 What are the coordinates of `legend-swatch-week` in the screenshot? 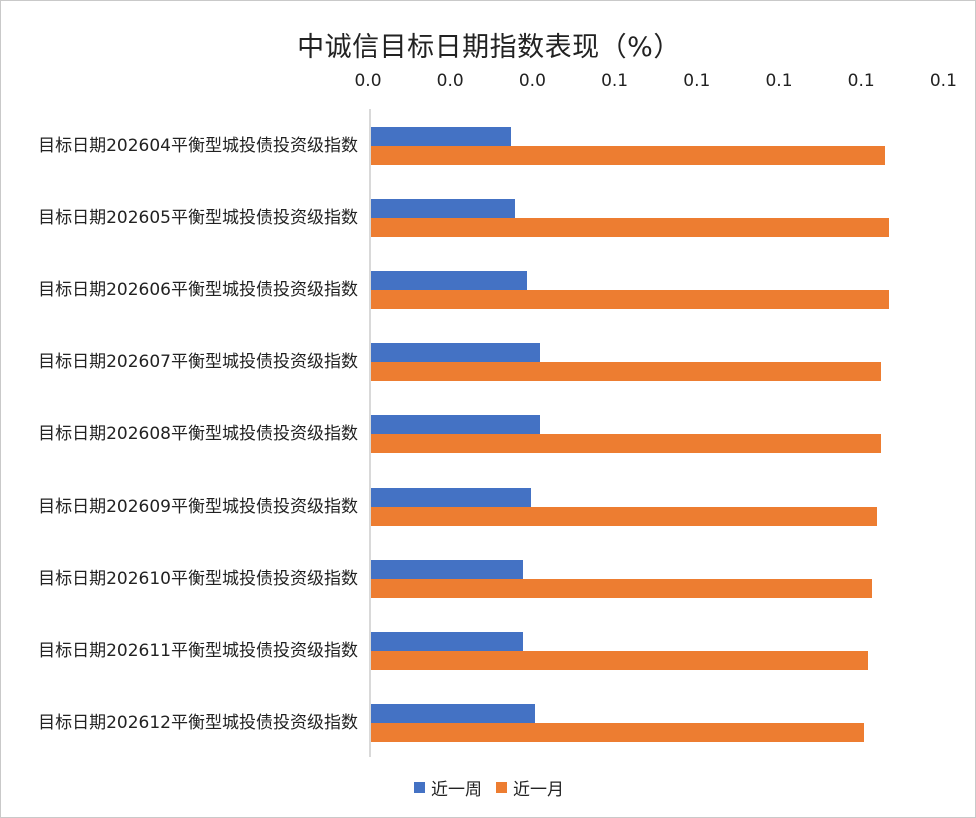 It's located at (419, 787).